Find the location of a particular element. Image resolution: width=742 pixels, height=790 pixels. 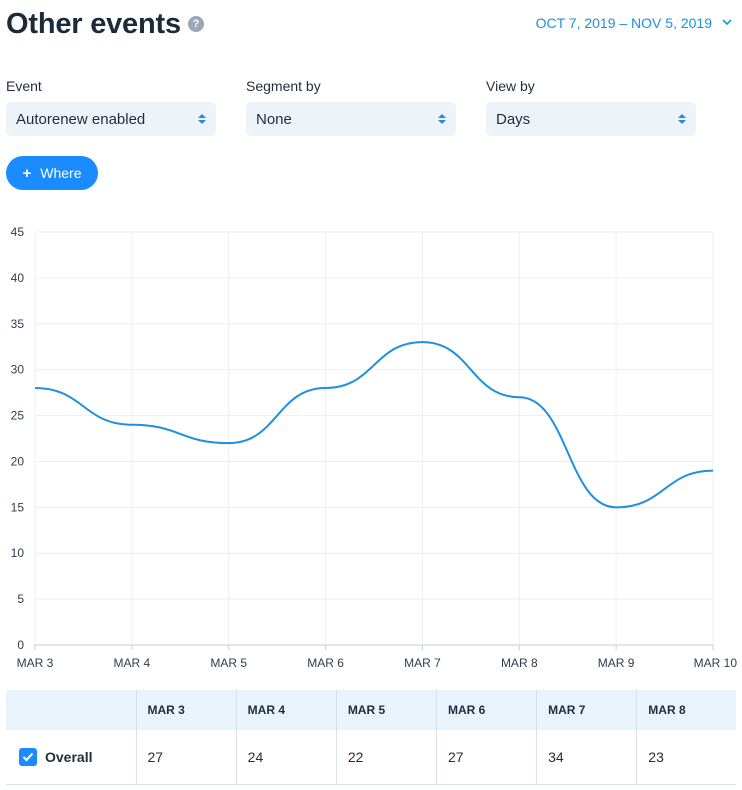

event-label: Event is located at coordinates (24, 86).